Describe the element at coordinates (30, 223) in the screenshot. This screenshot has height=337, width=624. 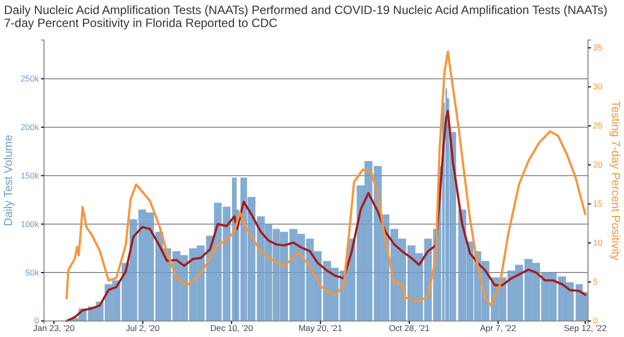
I see `y-tick-label: 100k` at that location.